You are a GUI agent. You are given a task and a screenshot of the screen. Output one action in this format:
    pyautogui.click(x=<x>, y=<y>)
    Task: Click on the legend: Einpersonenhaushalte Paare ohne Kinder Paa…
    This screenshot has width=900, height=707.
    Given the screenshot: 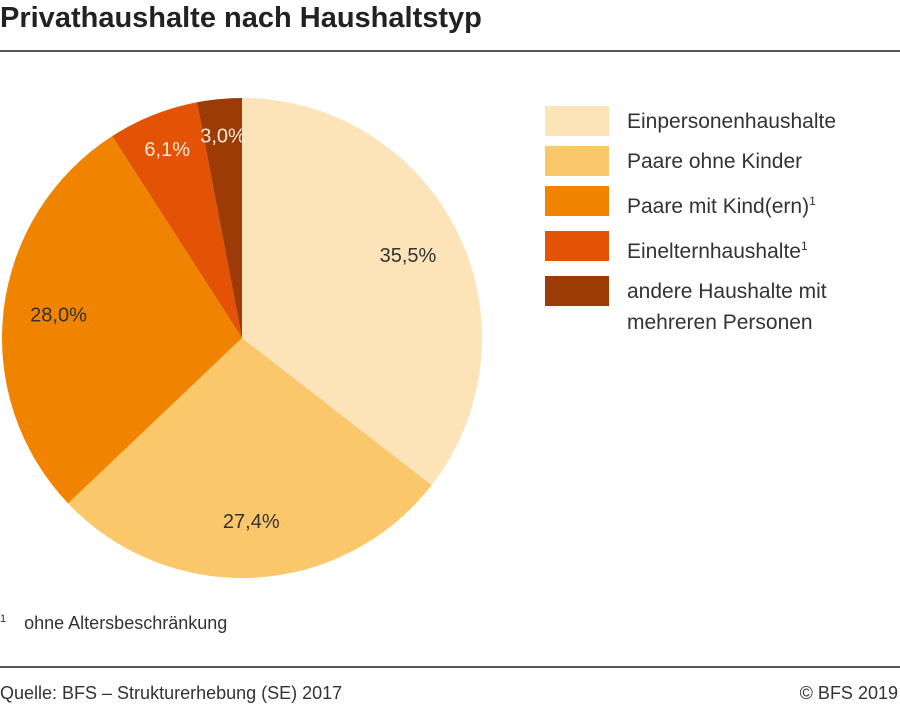 What is the action you would take?
    pyautogui.click(x=721, y=226)
    